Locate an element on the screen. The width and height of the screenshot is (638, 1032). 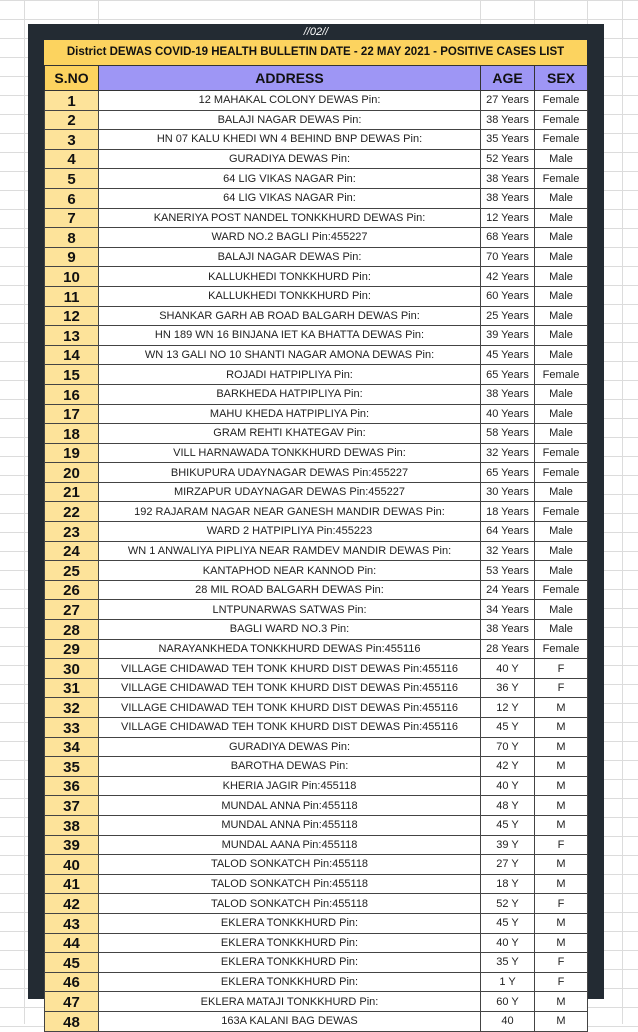
age-cell: 45 Years is located at coordinates (507, 355).